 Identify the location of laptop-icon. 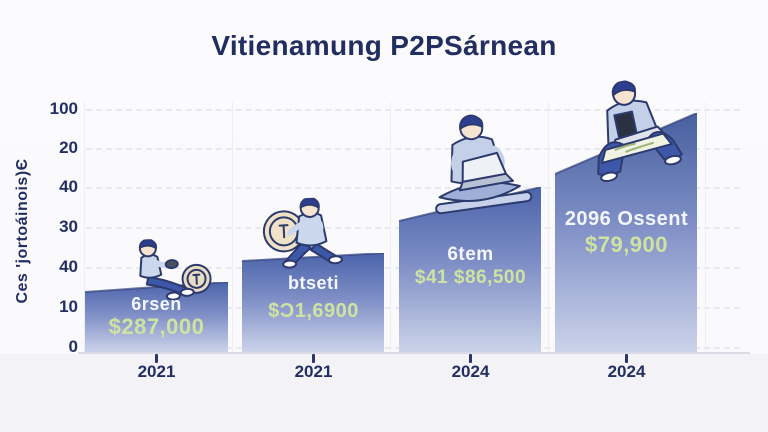
(486, 171).